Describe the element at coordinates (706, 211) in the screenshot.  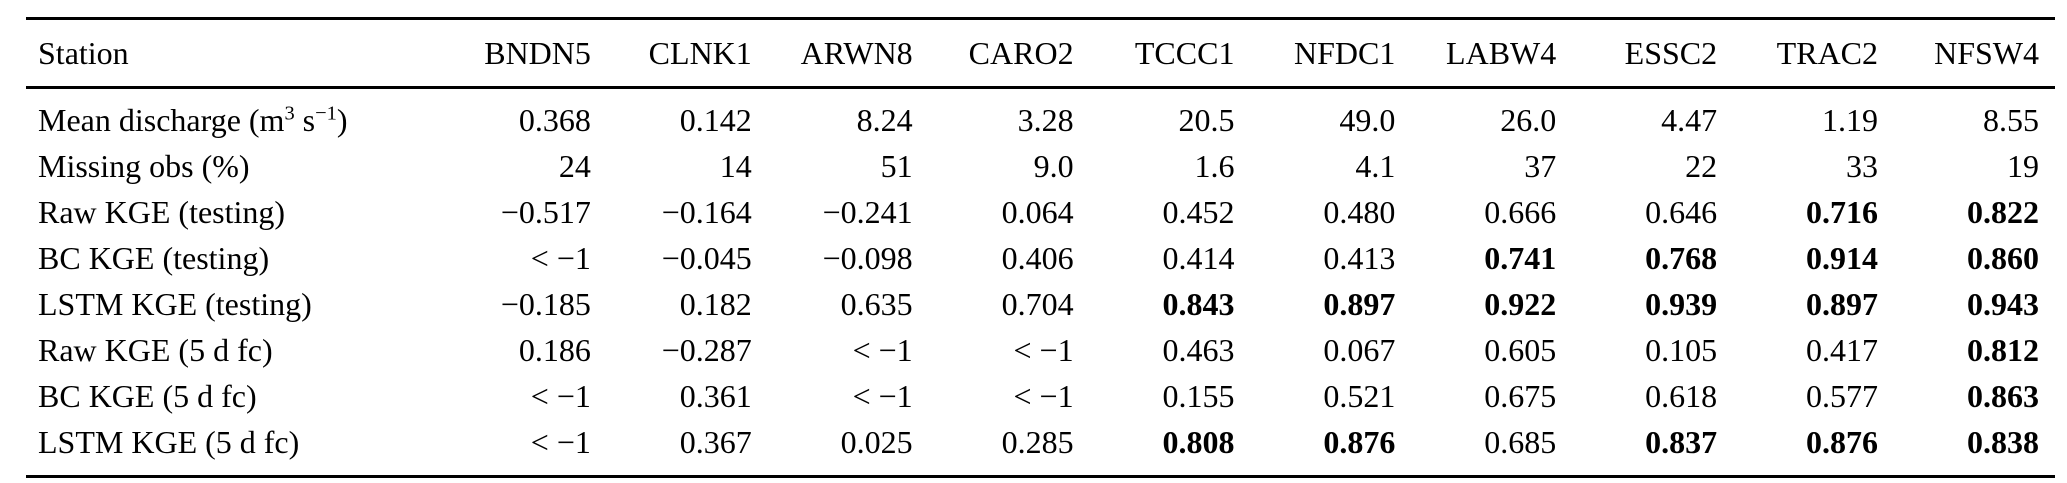
I see `table-cell: −0.164` at that location.